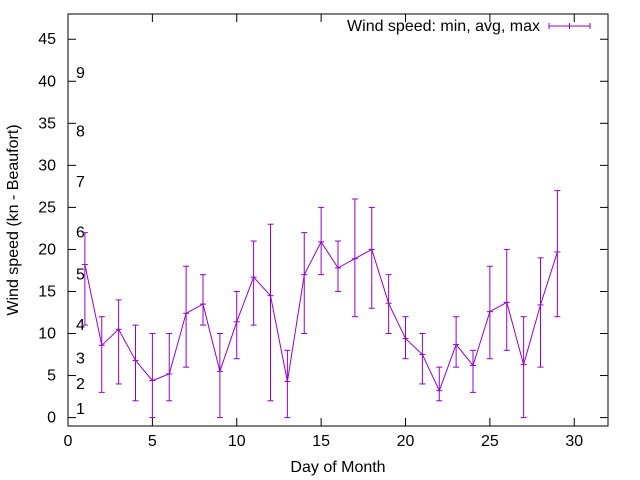 The width and height of the screenshot is (640, 480). What do you see at coordinates (51, 376) in the screenshot?
I see `y-tick-label: 5` at bounding box center [51, 376].